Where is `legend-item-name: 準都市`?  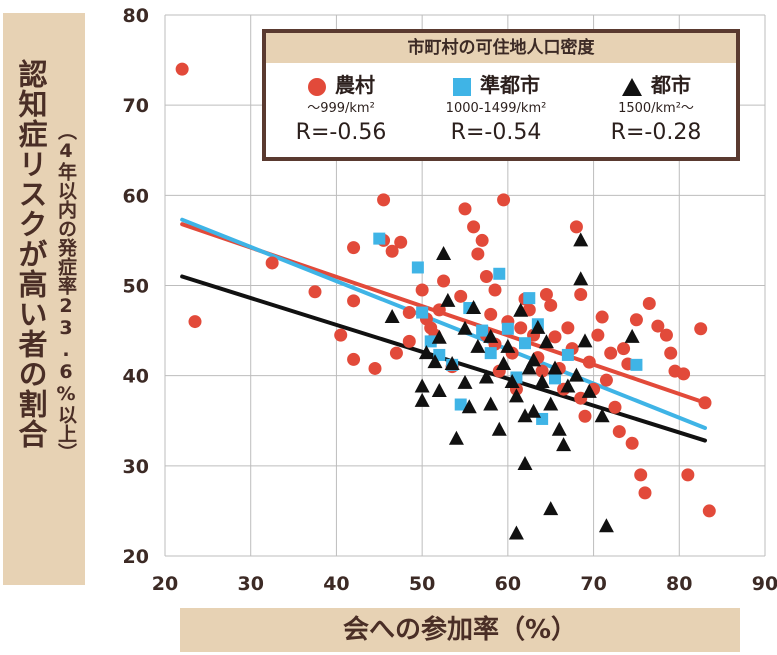
legend-item-name: 準都市 is located at coordinates (510, 85).